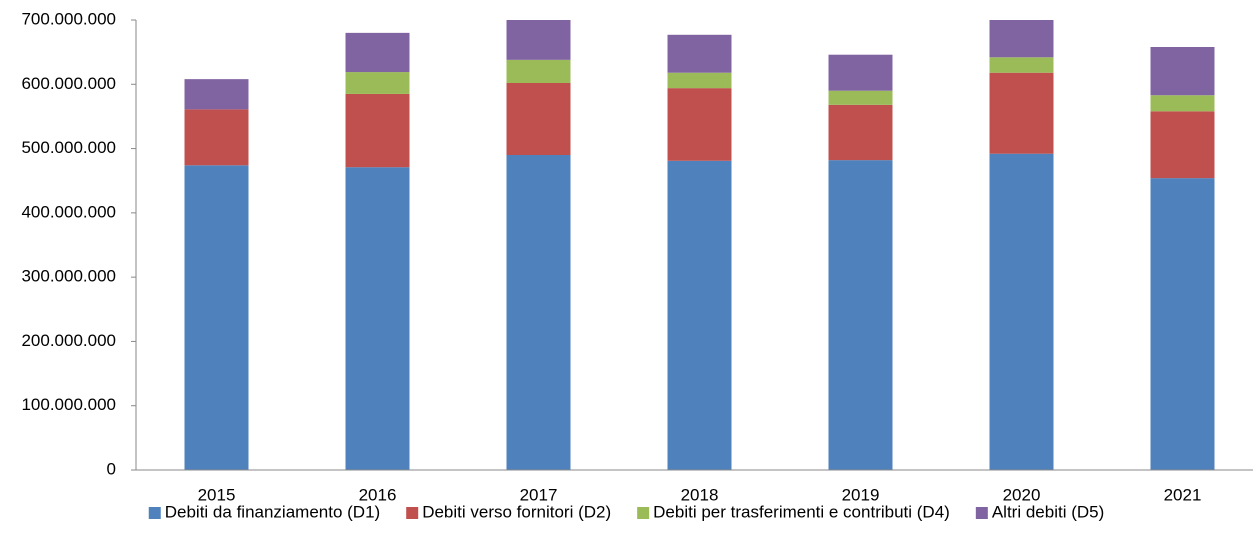  What do you see at coordinates (272, 511) in the screenshot?
I see `legend-label: Debiti da finanziamento (D1)` at bounding box center [272, 511].